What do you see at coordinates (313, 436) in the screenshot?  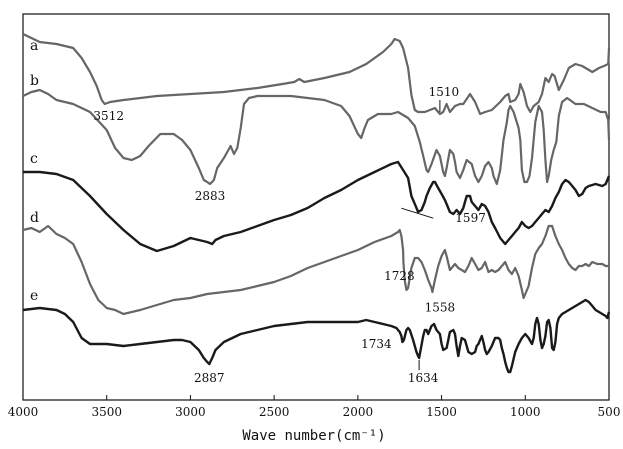 I see `x-axis-label: Wave number(cm⁻¹)` at bounding box center [313, 436].